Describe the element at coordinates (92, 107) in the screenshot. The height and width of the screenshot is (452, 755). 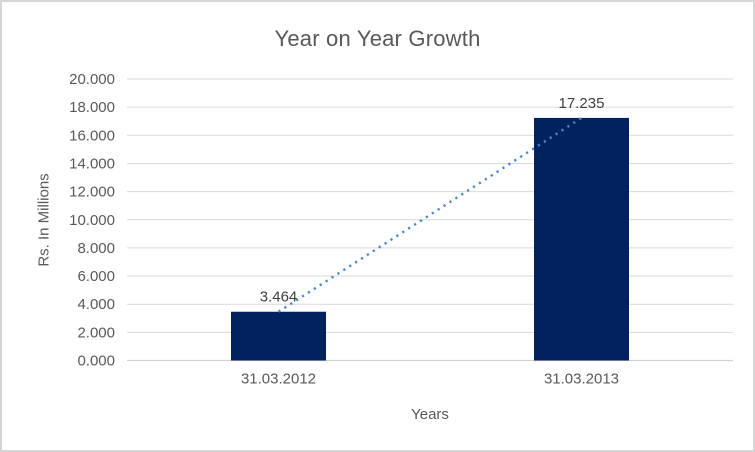
I see `y-tick-label: 18.000` at that location.